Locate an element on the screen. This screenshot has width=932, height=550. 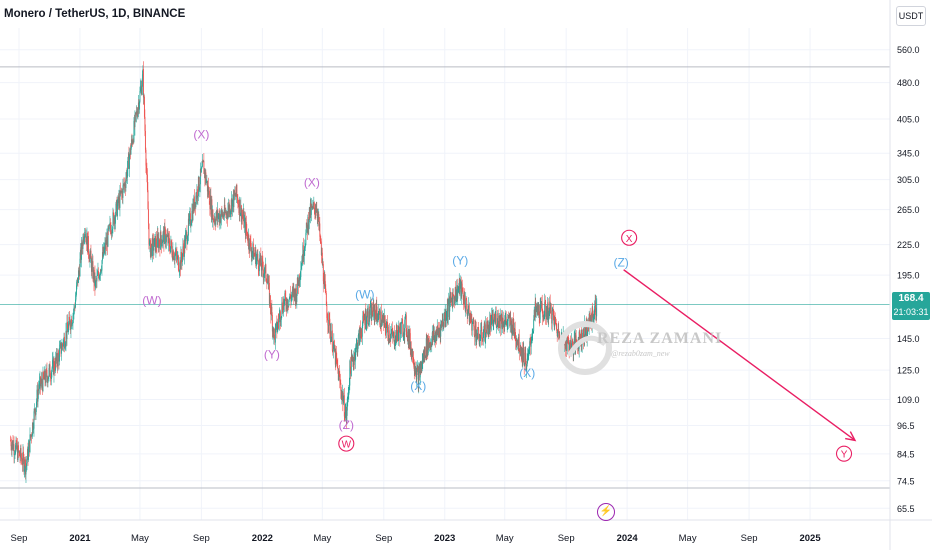
time-tick-label: Sep is located at coordinates (19, 538).